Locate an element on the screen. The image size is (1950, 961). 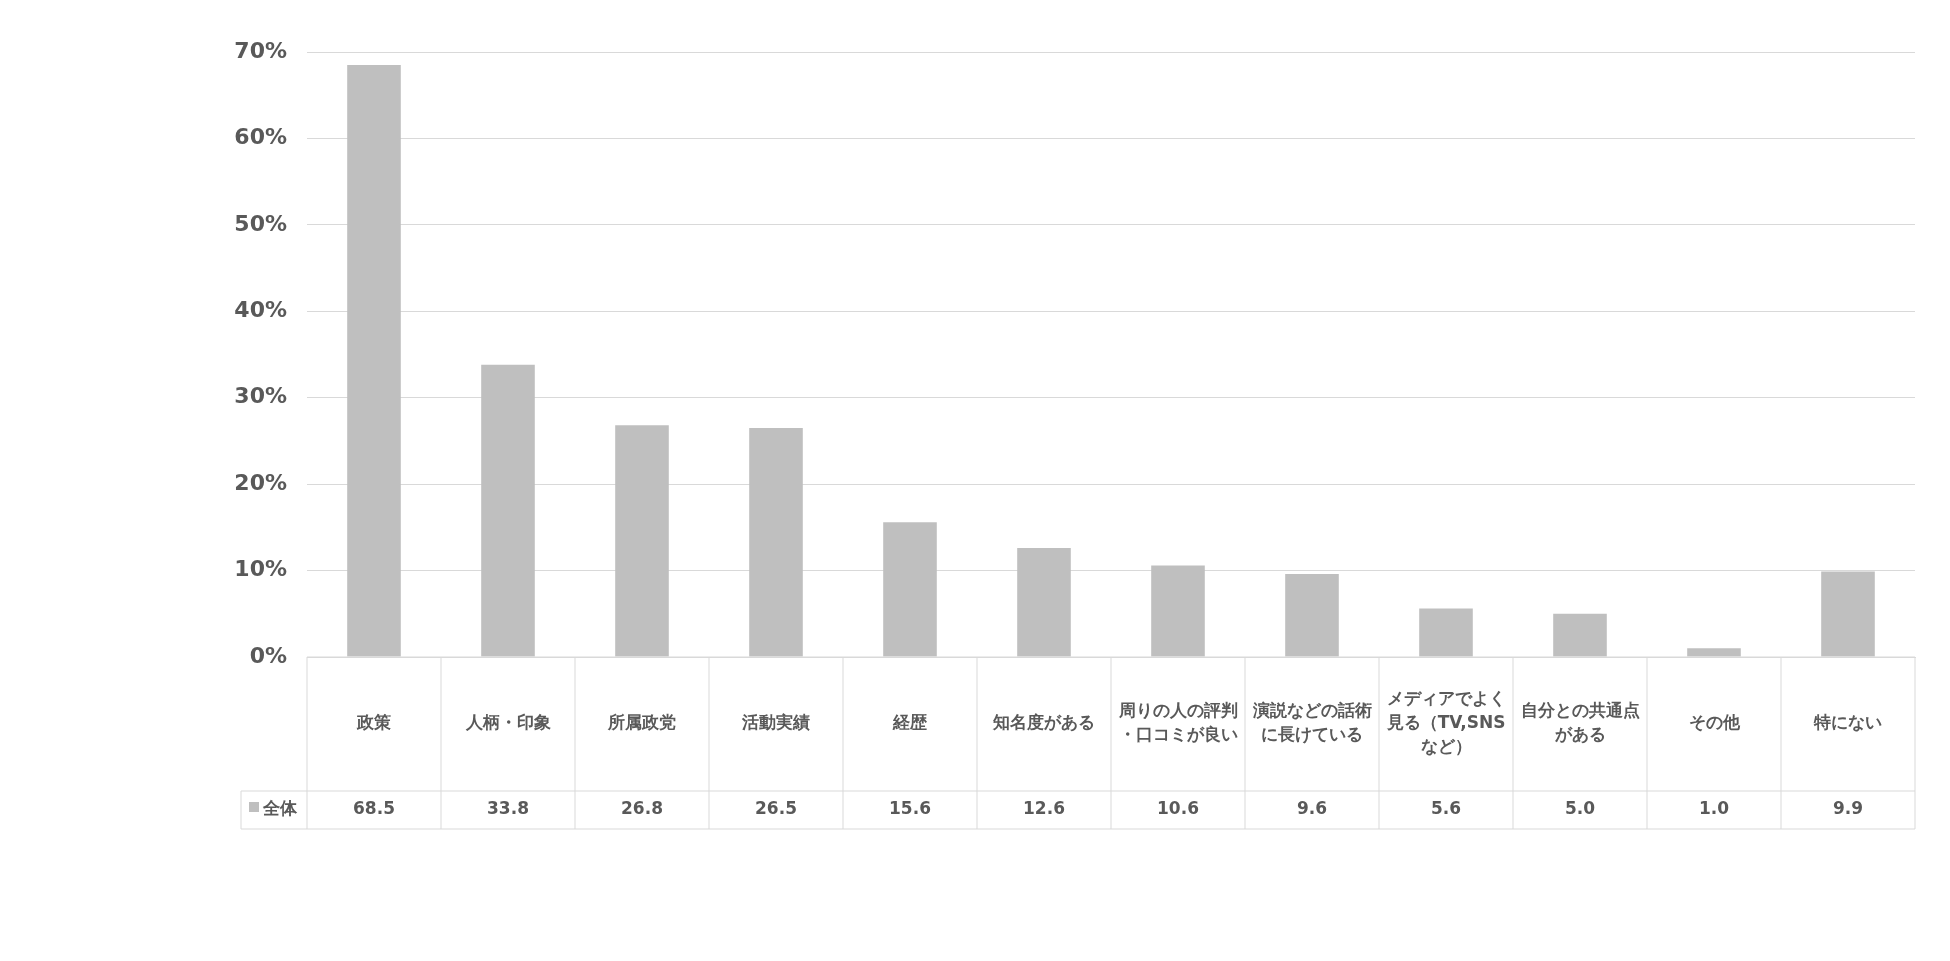
y-tick-label: 10% is located at coordinates (260, 569).